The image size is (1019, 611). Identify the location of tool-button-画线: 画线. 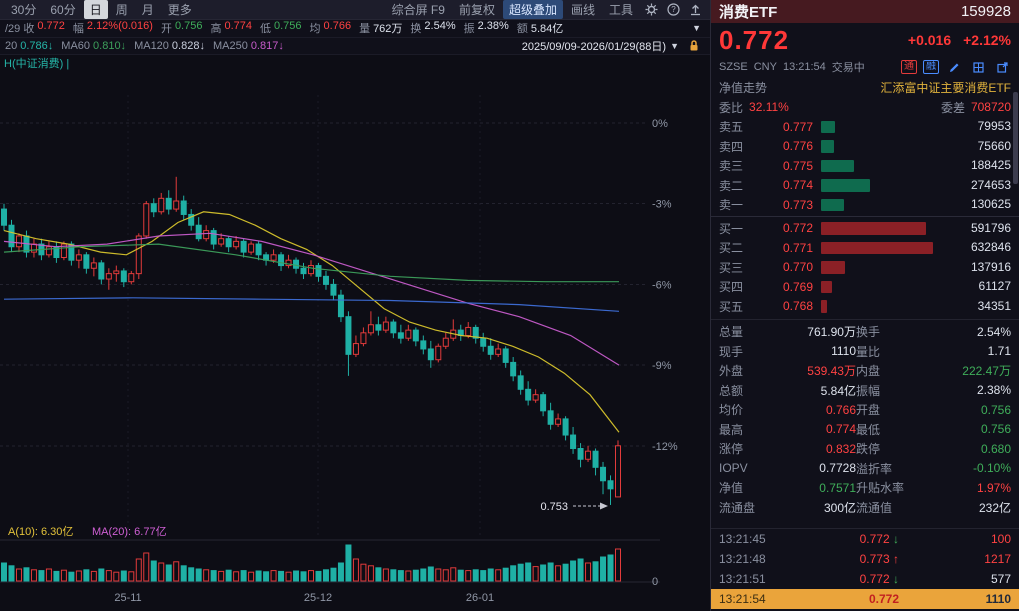
(582, 10).